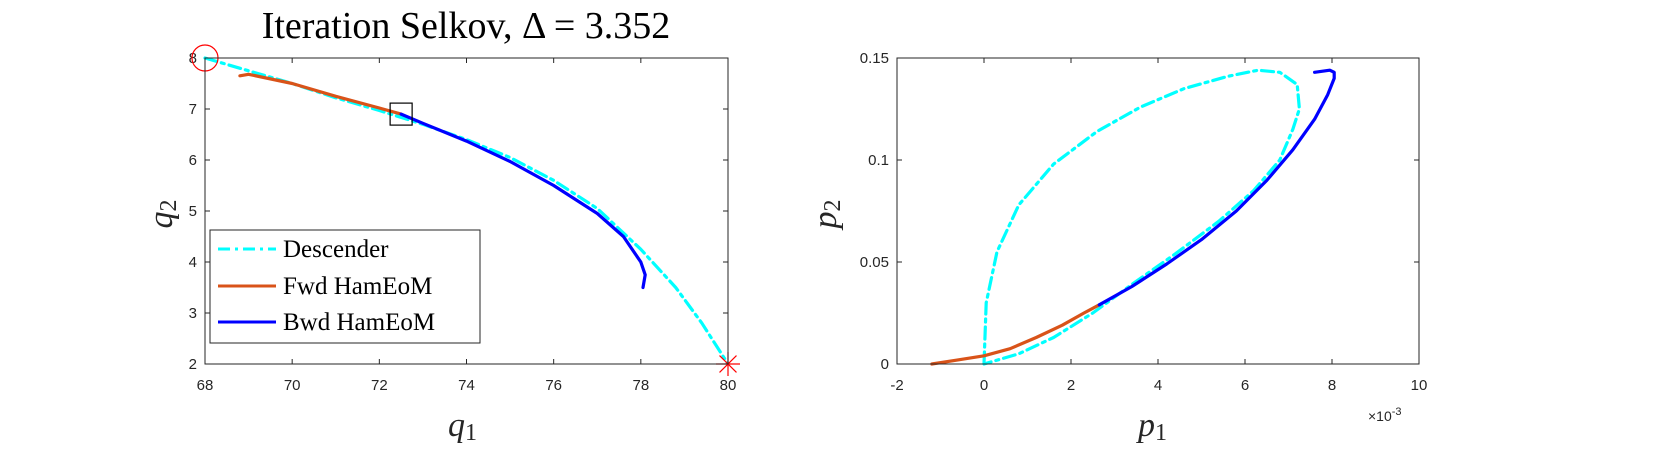 The width and height of the screenshot is (1654, 472). I want to click on x-tick-label: 0, so click(984, 385).